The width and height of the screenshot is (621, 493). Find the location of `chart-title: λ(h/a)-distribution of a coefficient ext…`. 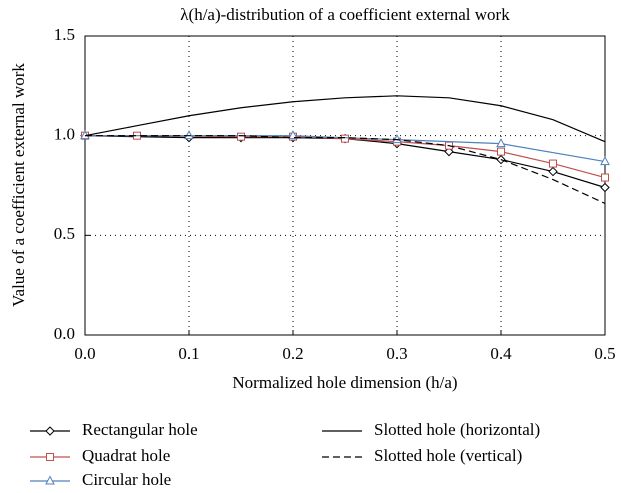

chart-title: λ(h/a)-distribution of a coefficient ext… is located at coordinates (345, 14).